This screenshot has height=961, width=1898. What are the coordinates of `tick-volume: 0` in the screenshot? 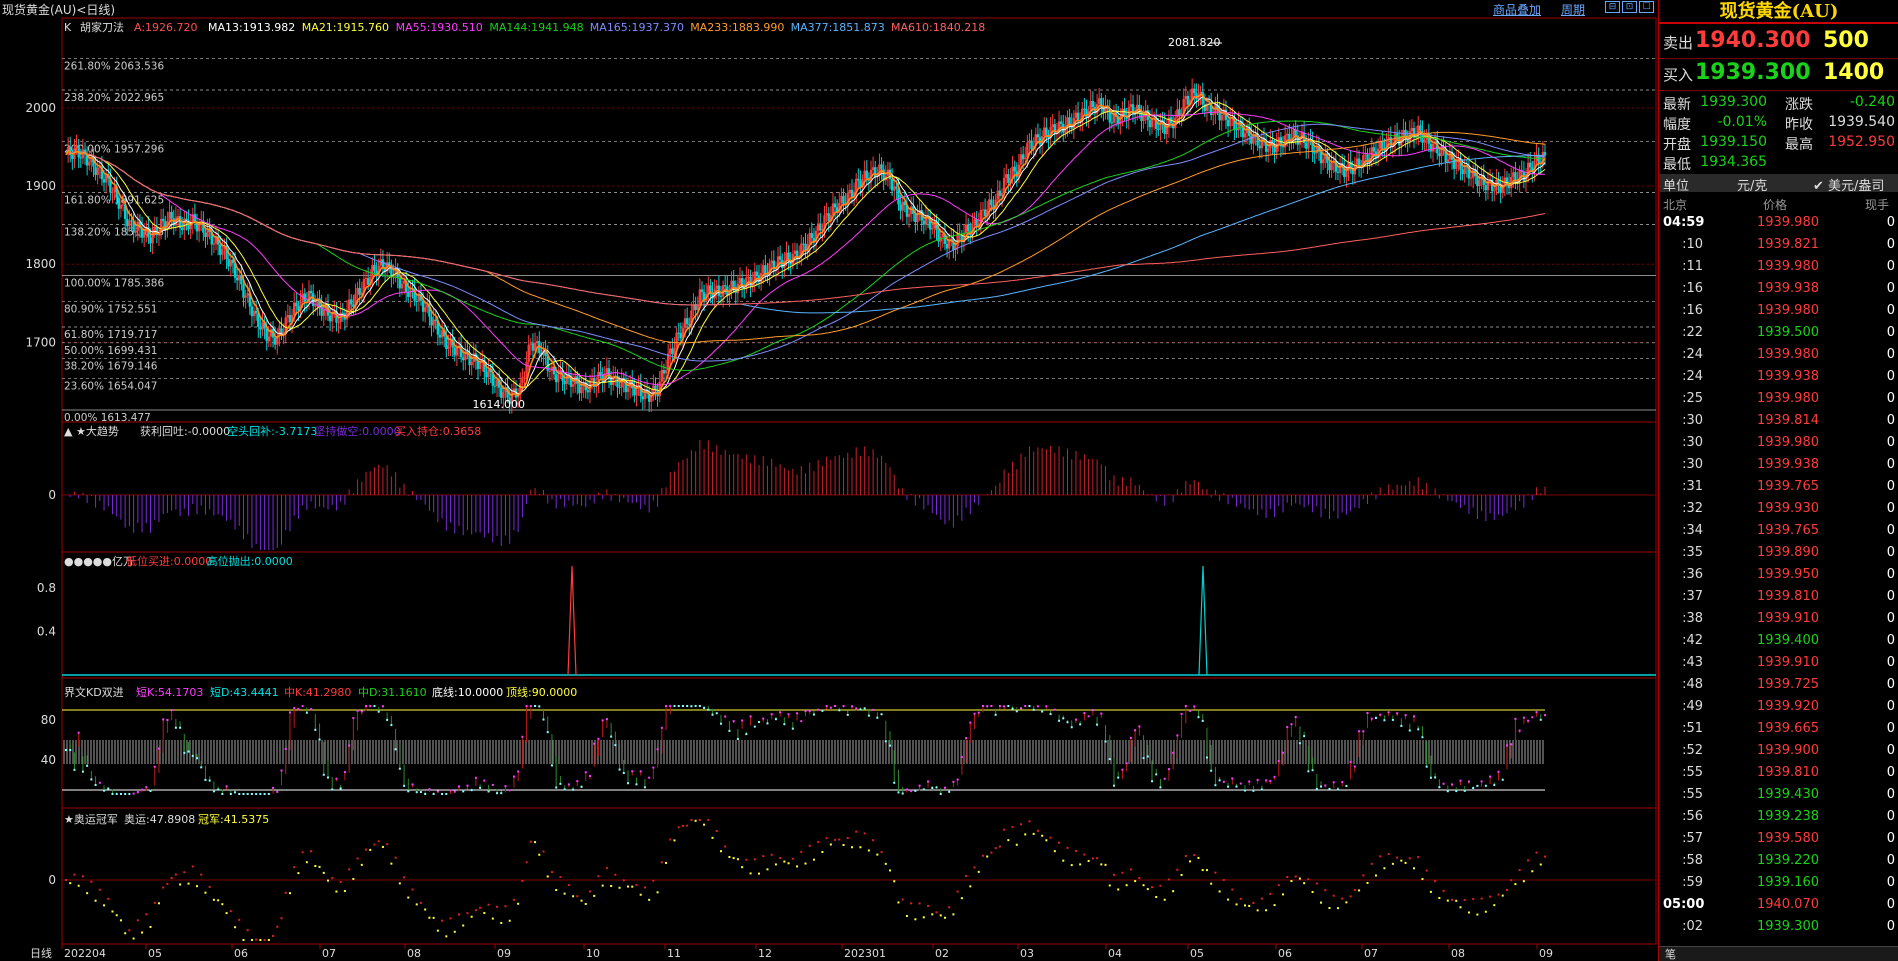 It's located at (1890, 288).